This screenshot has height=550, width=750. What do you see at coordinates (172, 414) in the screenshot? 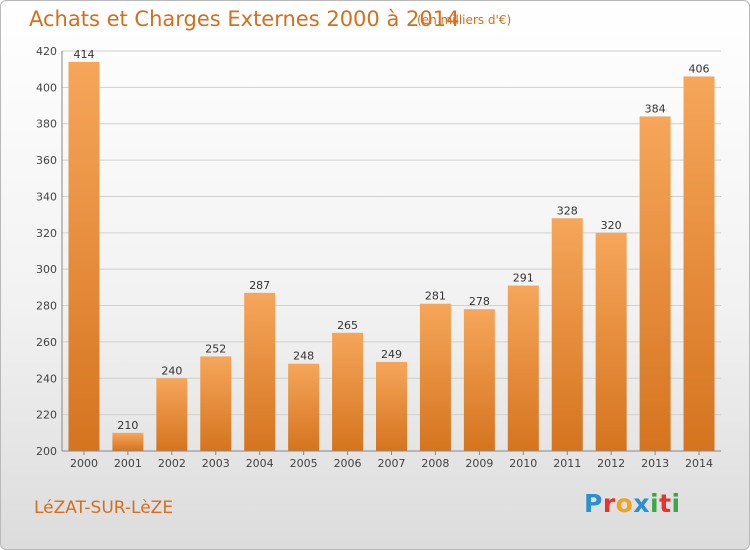
I see `bar-2002` at bounding box center [172, 414].